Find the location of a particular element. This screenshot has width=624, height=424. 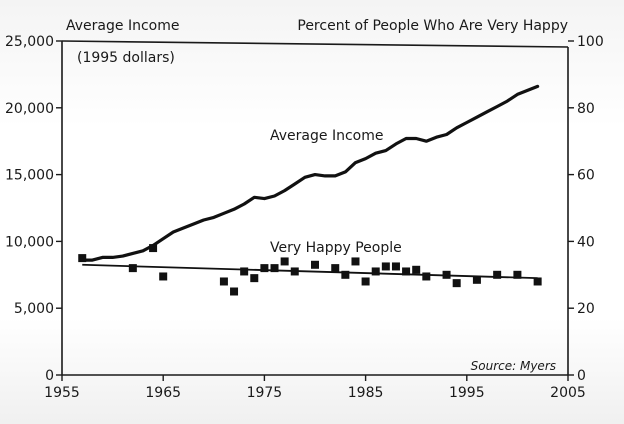

x-tick-label: 1965 is located at coordinates (163, 393).